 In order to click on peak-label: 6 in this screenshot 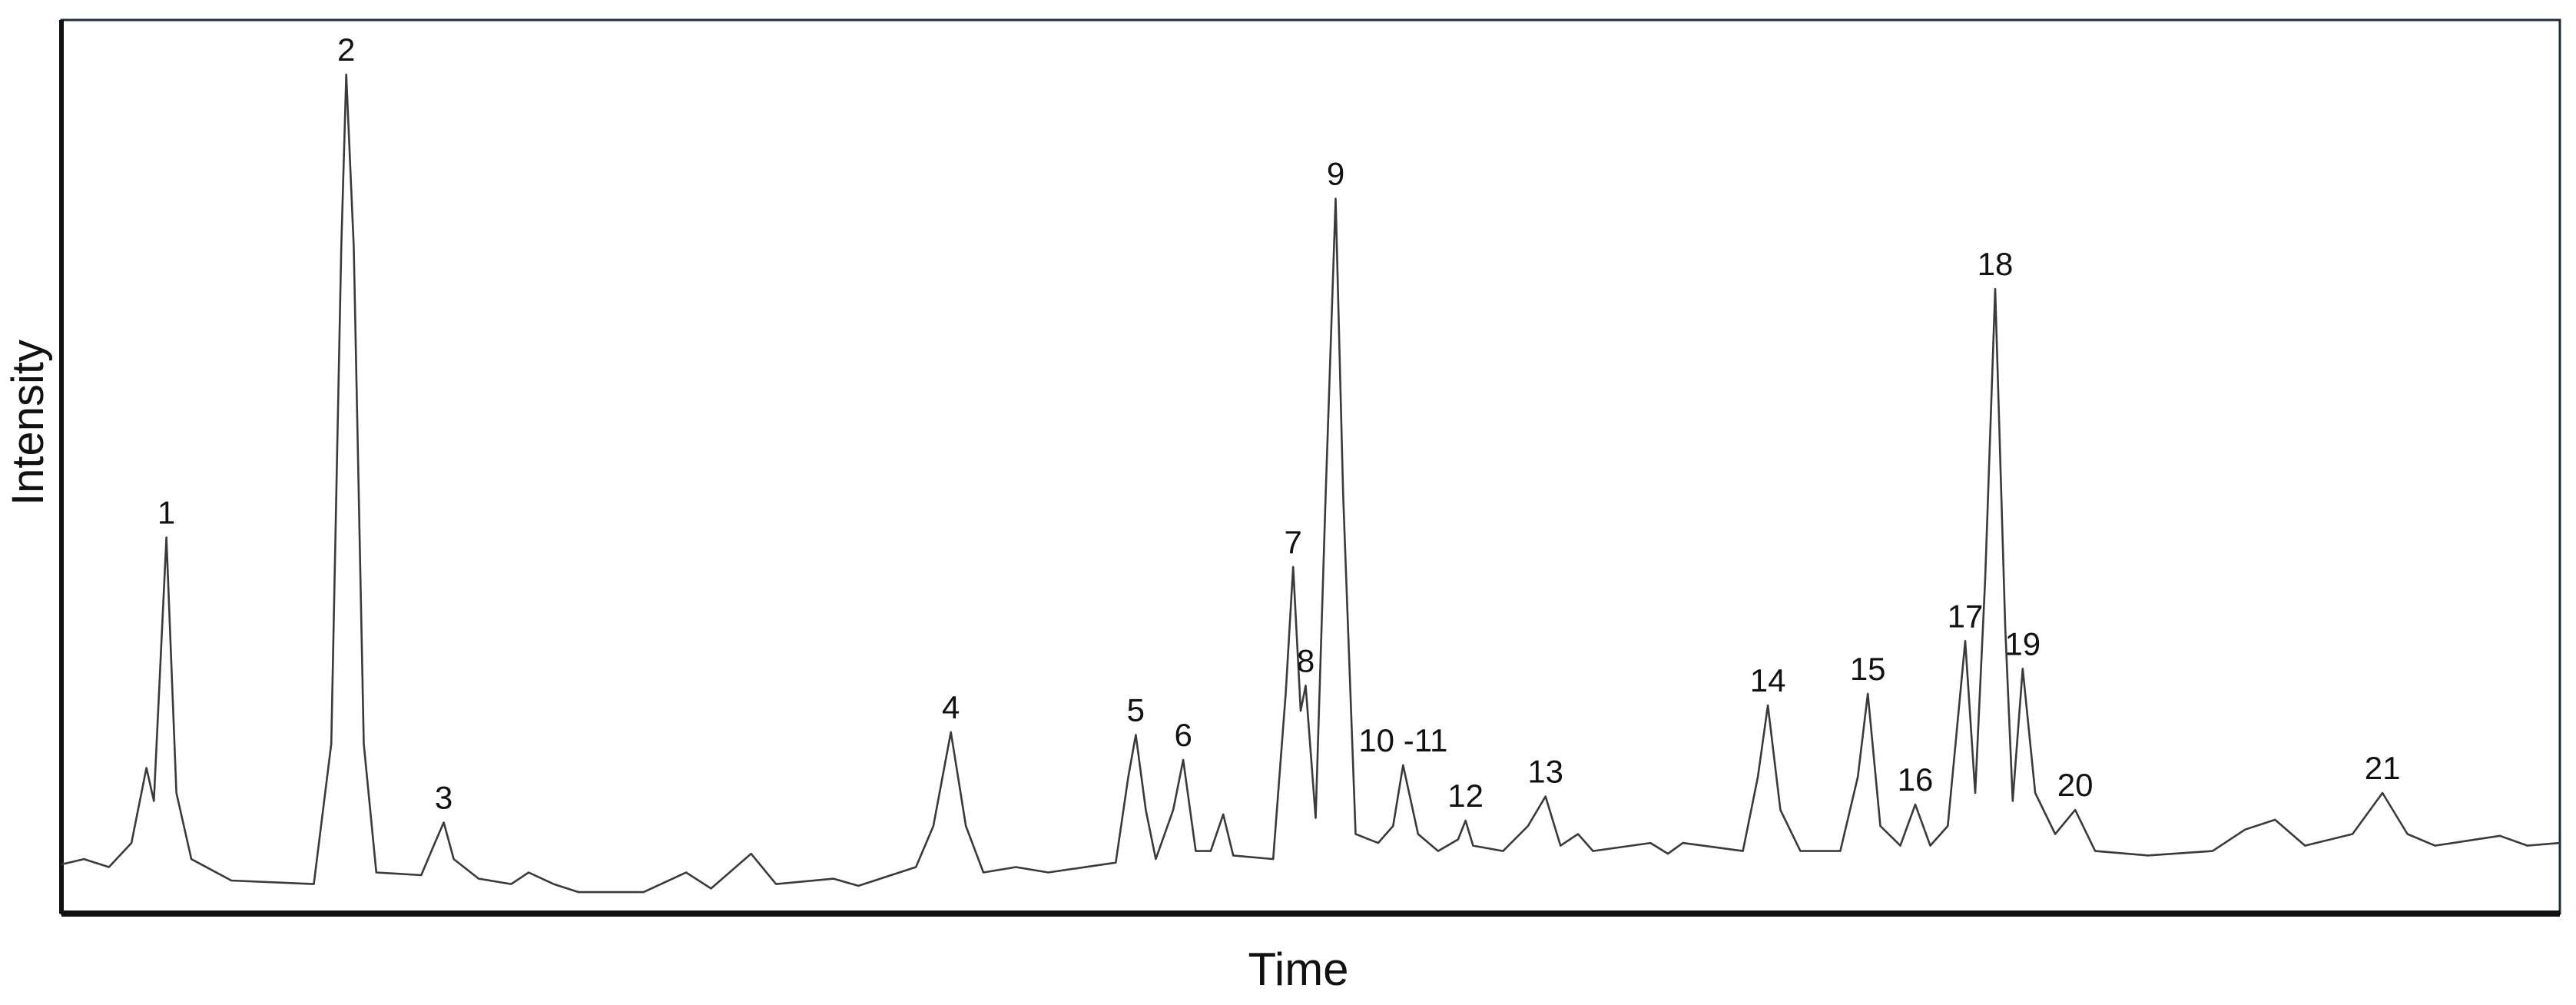, I will do `click(1183, 735)`.